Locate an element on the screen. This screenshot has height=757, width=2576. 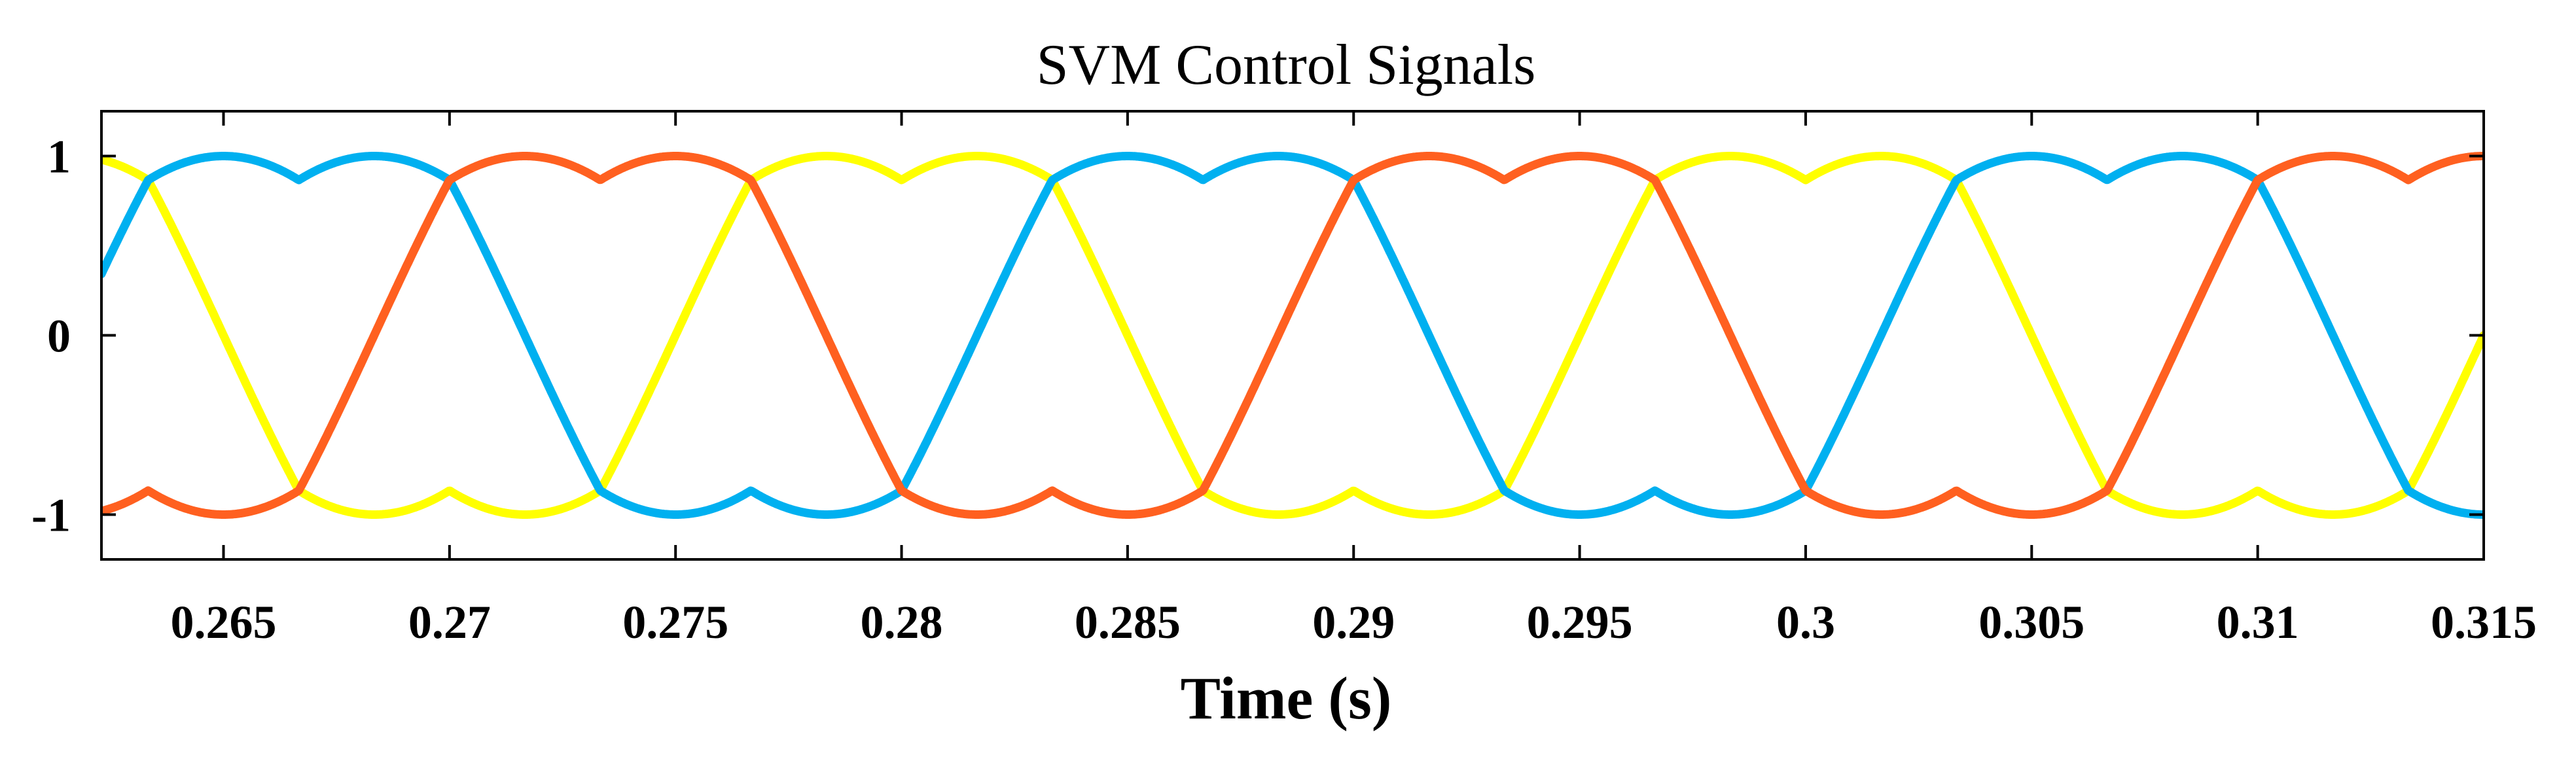
x-tick-label: 0.29 is located at coordinates (1353, 622).